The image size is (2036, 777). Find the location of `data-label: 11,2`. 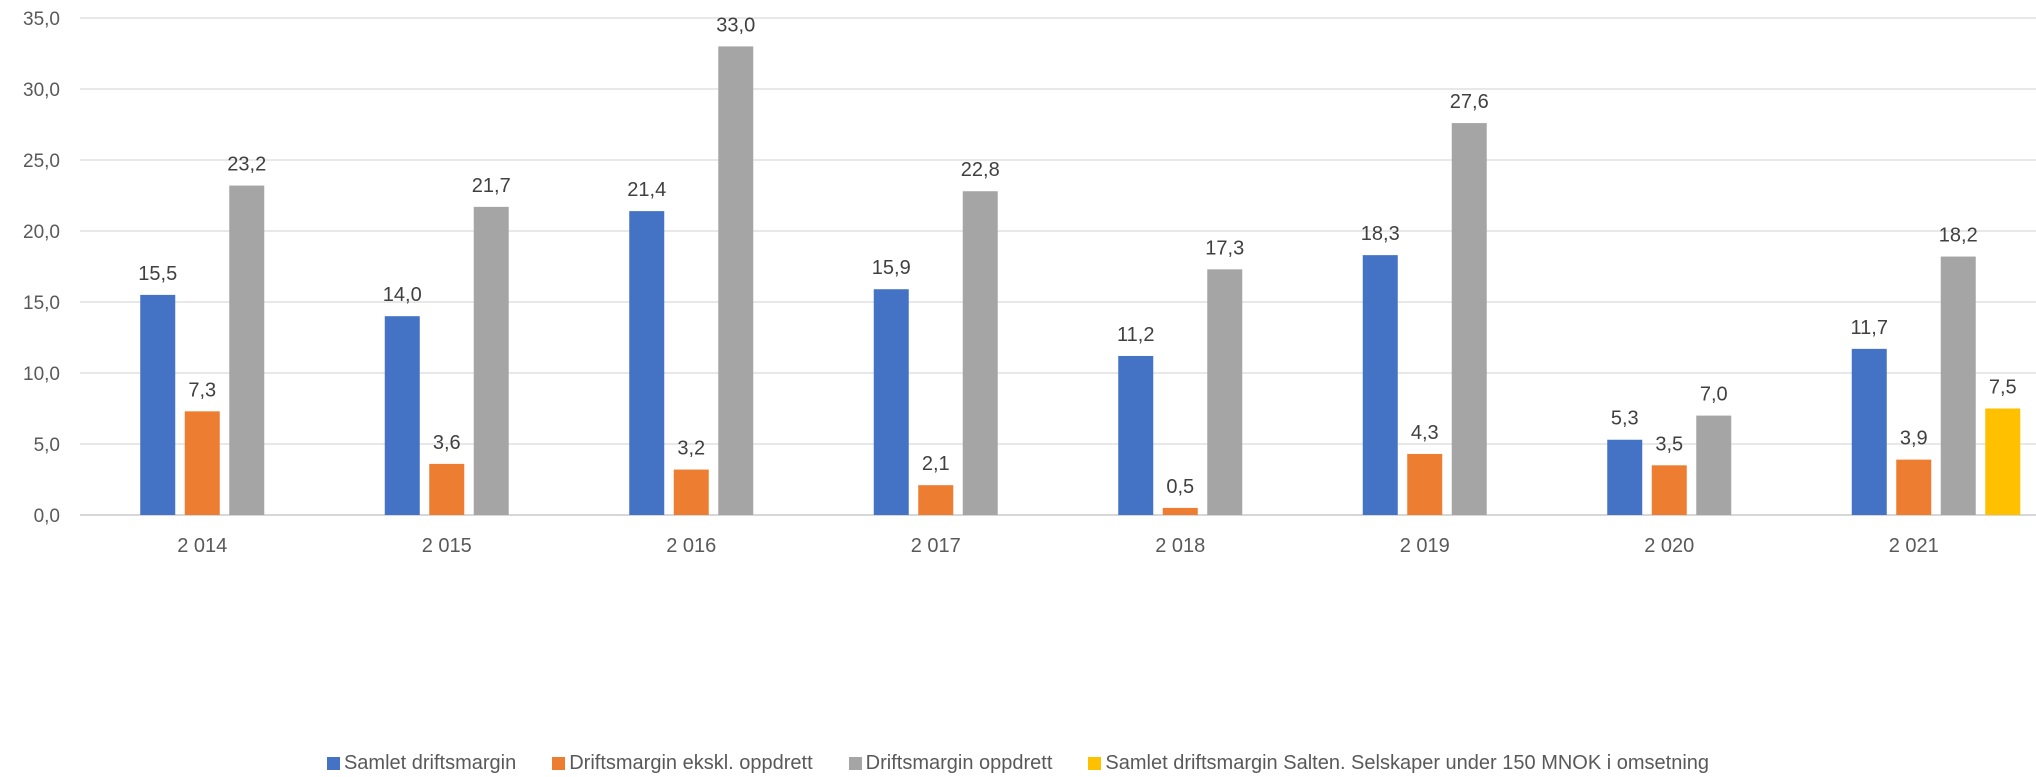

data-label: 11,2 is located at coordinates (1135, 335).